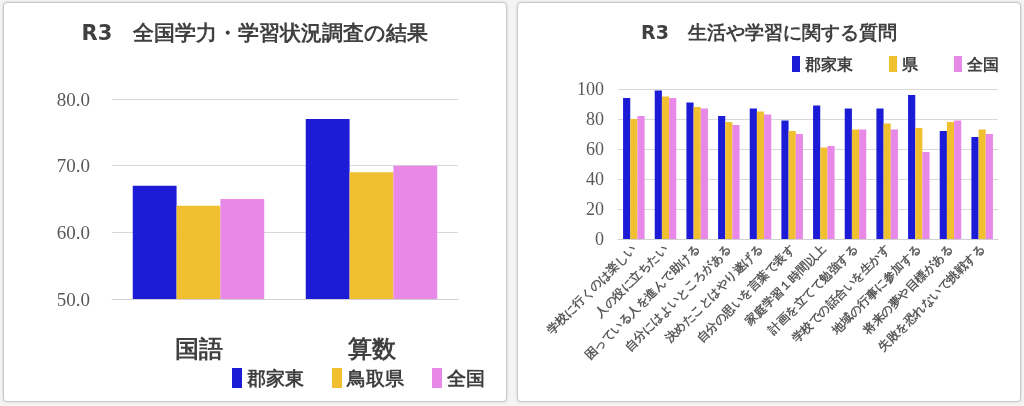 Image resolution: width=1024 pixels, height=406 pixels. What do you see at coordinates (198, 349) in the screenshot?
I see `x-tick-label: 国語` at bounding box center [198, 349].